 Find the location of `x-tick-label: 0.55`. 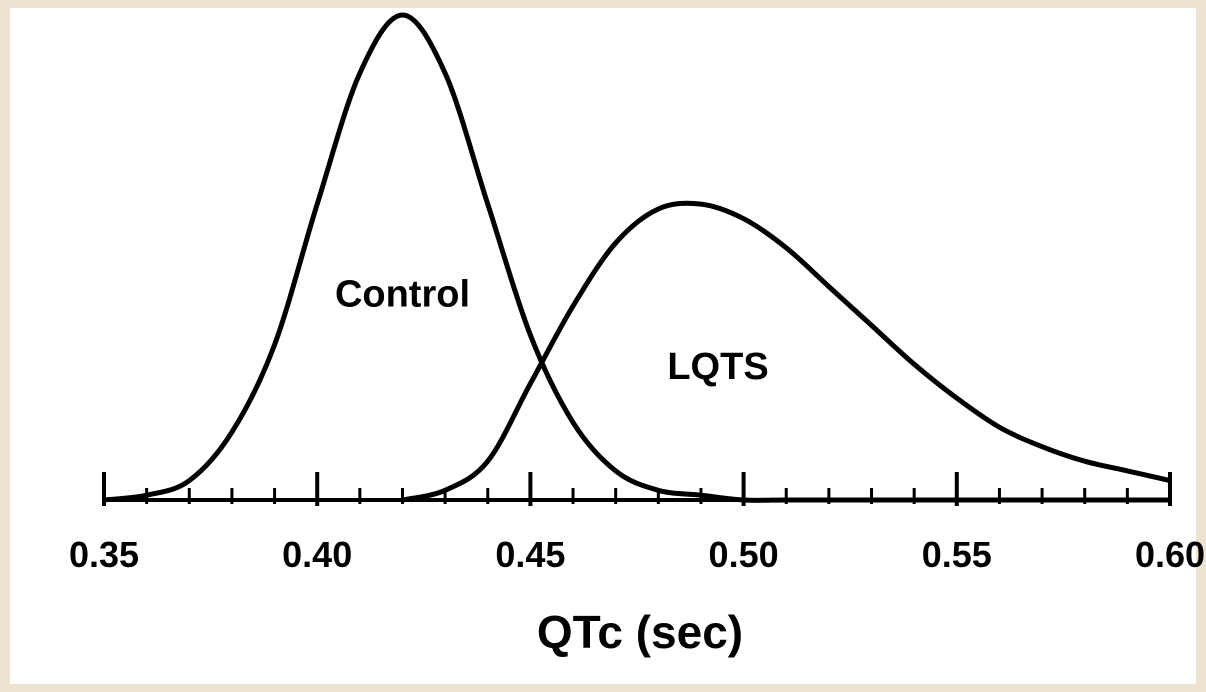

x-tick-label: 0.55 is located at coordinates (957, 554).